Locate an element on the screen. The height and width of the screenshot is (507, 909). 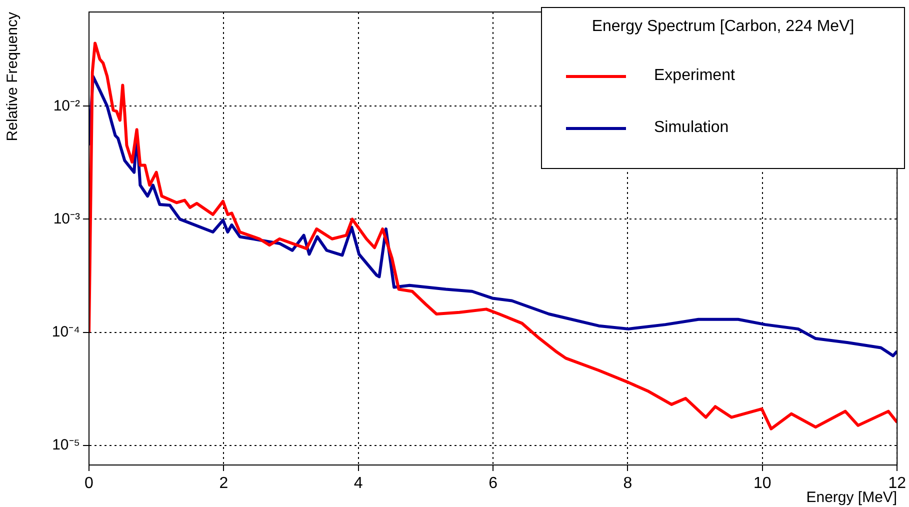
x-tick-label: 0 is located at coordinates (89, 483).